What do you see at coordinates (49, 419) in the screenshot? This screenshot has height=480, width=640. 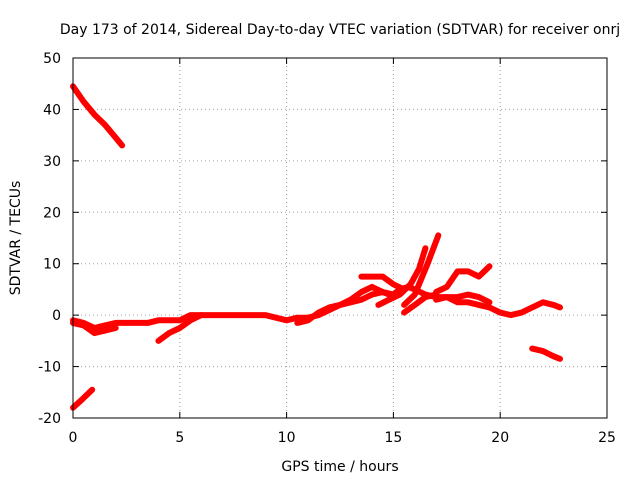 I see `y-tick-label: -20` at bounding box center [49, 419].